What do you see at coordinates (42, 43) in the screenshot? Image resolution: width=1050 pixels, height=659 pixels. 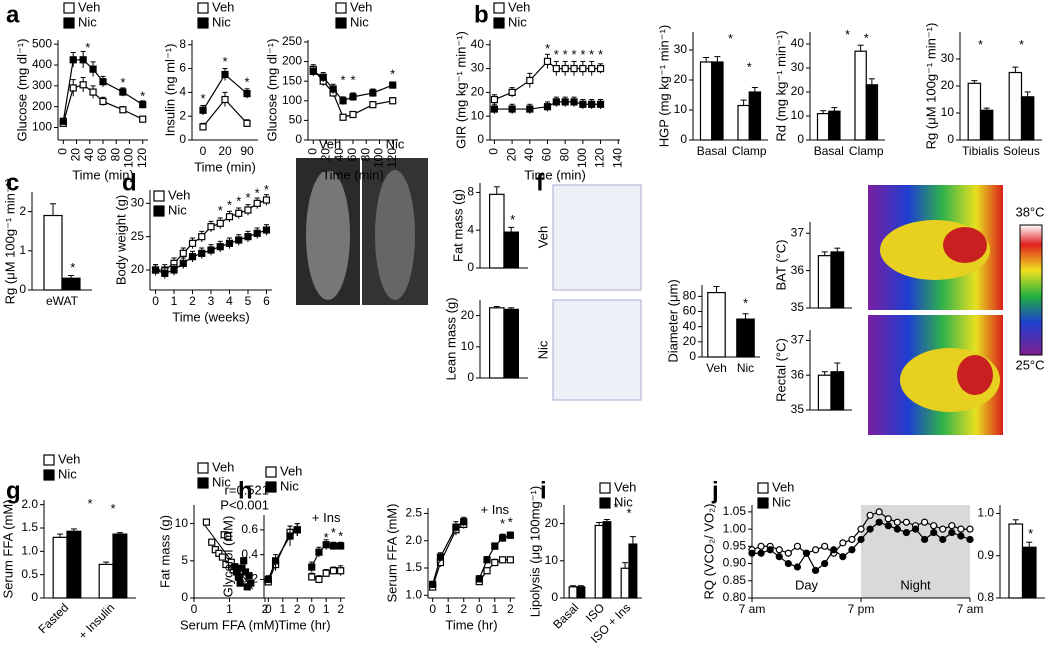 I see `y-tick-label: 500` at bounding box center [42, 43].